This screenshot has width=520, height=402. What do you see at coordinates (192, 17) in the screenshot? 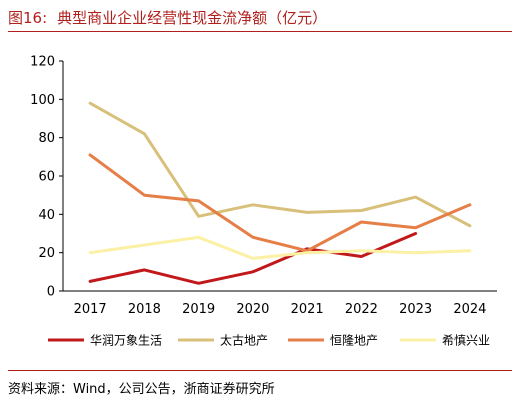
I see `figure-title: 典型商业企业经营性现金流净额（亿元）` at bounding box center [192, 17].